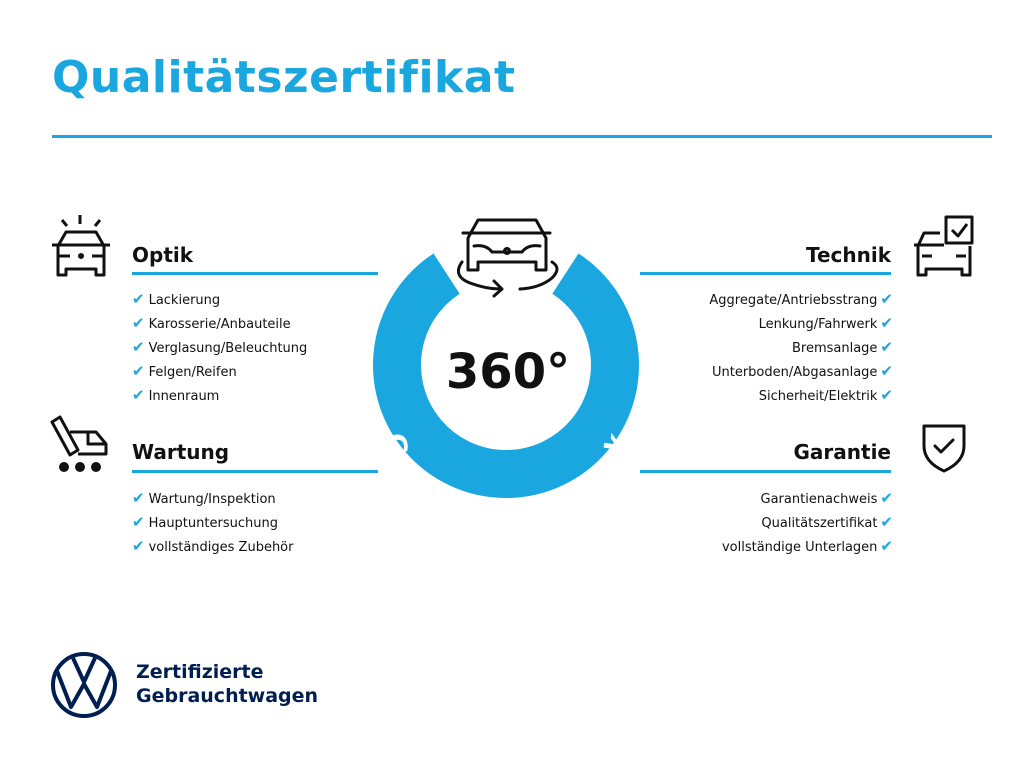 Image resolution: width=1024 pixels, height=768 pixels. I want to click on list-item: Bremsanlage ✔, so click(801, 347).